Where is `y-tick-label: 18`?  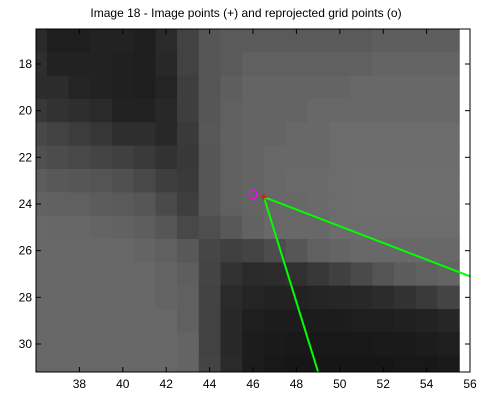 y-tick-label: 18 is located at coordinates (26, 64).